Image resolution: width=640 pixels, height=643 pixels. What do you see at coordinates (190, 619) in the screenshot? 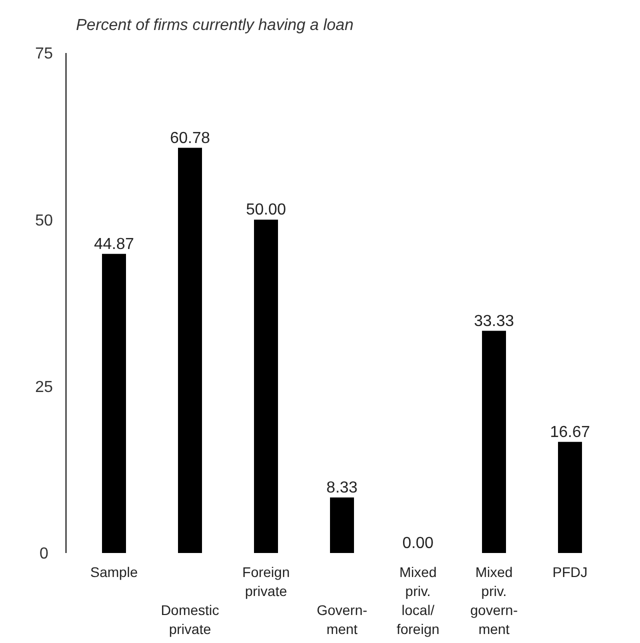
I see `x-tick-label: Domestic private` at bounding box center [190, 619].